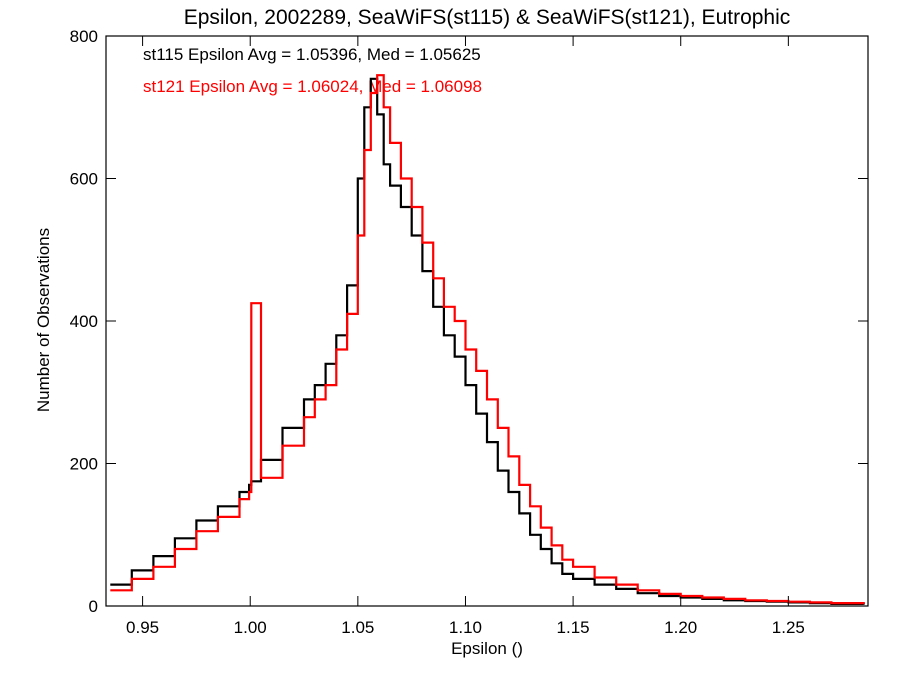  What do you see at coordinates (573, 627) in the screenshot?
I see `x-tick-label: 1.15` at bounding box center [573, 627].